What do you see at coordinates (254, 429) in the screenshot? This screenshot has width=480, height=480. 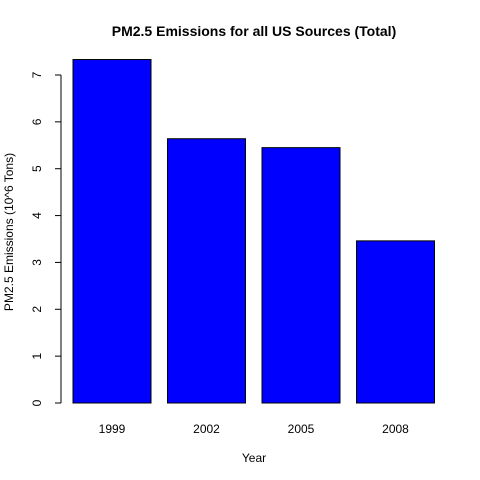 I see `x-tick-labels: 1999 2002 2005 2008` at bounding box center [254, 429].